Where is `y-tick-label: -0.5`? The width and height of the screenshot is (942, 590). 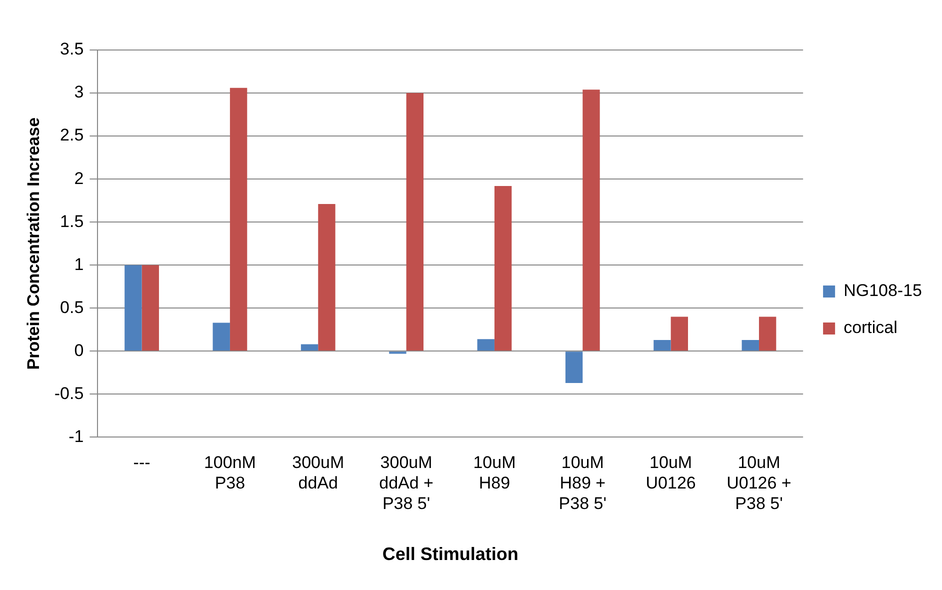 y-tick-label: -0.5 is located at coordinates (69, 393).